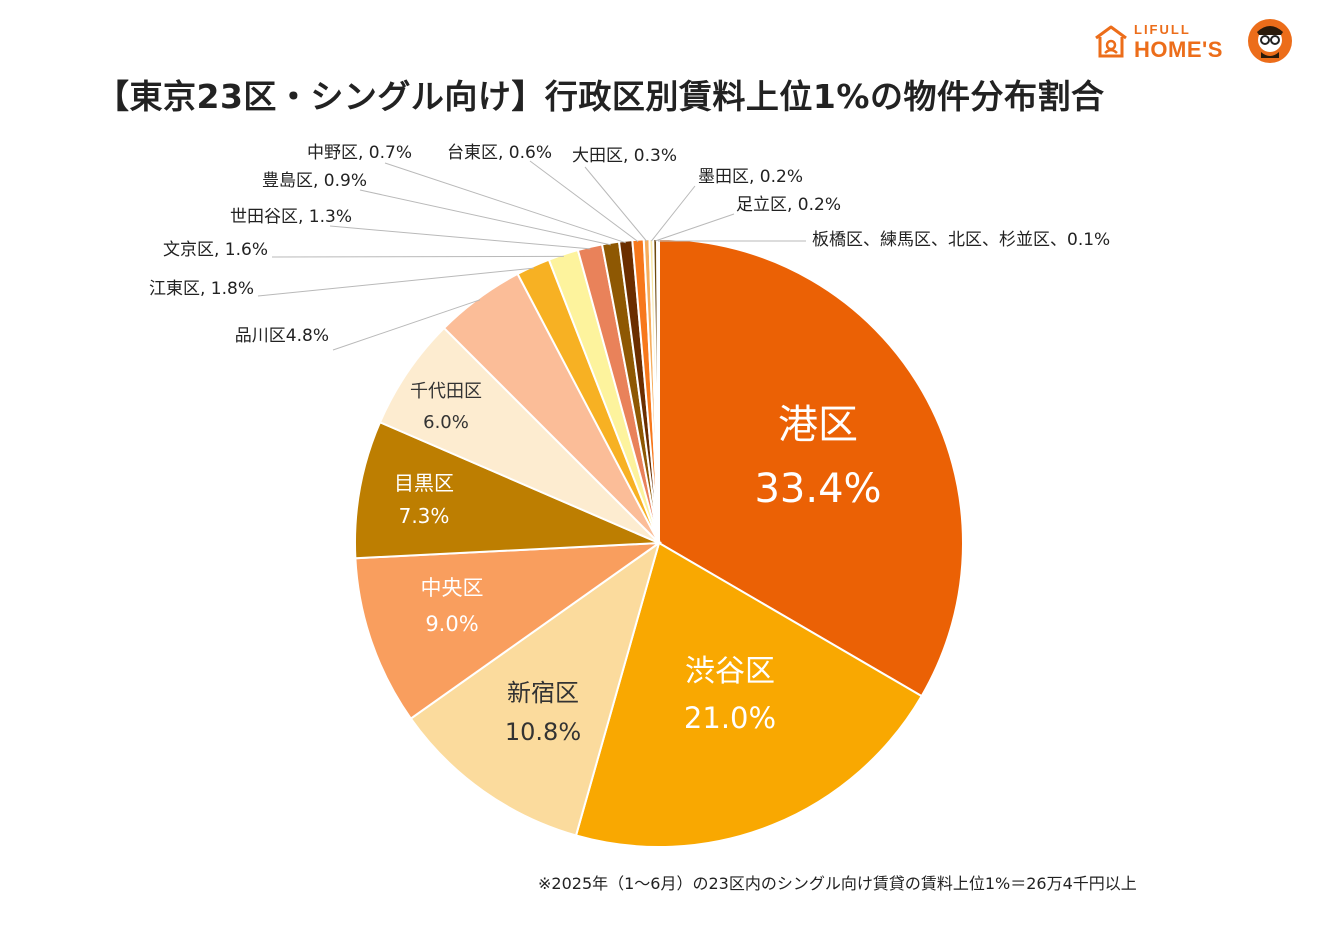 Image resolution: width=1317 pixels, height=940 pixels. I want to click on slice-label-13: 大田区, 0.3%, so click(624, 156).